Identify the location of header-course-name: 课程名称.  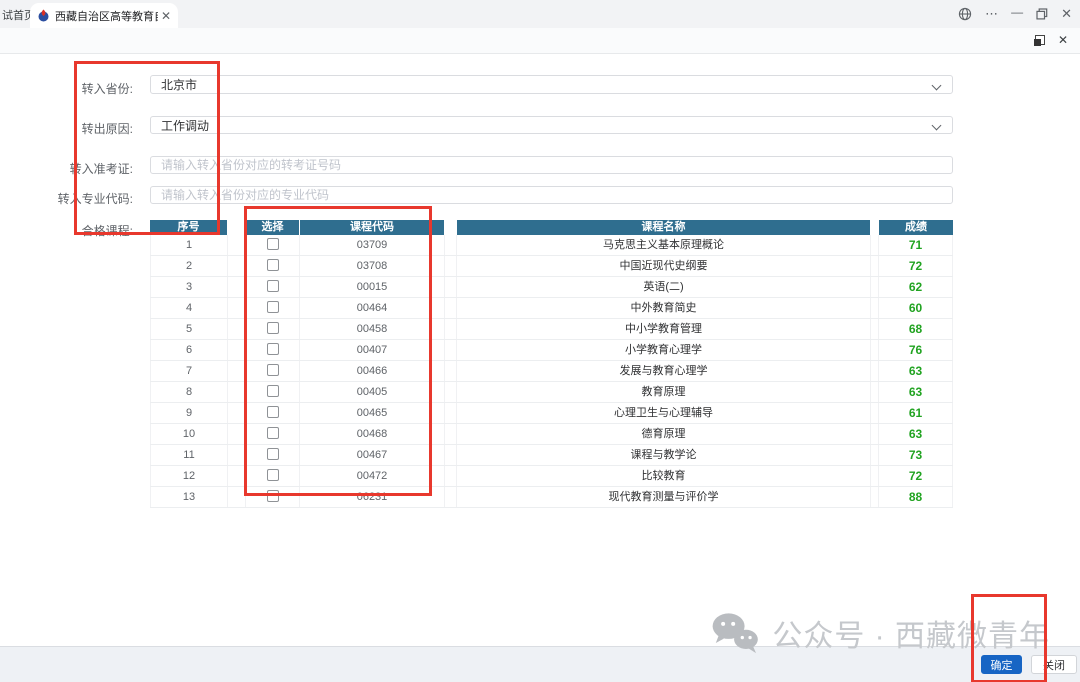
(664, 227).